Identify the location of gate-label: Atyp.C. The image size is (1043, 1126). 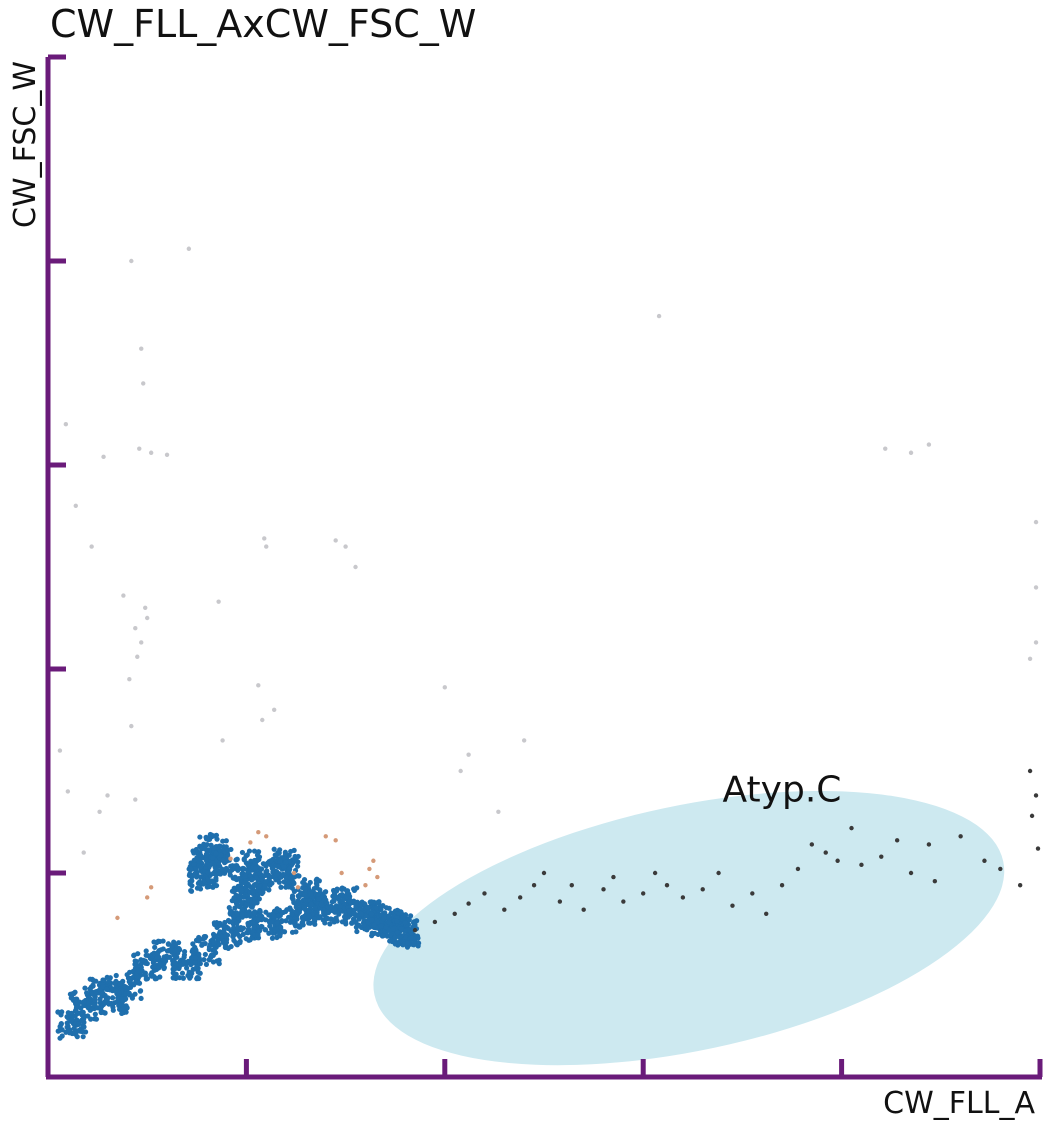
(782, 790).